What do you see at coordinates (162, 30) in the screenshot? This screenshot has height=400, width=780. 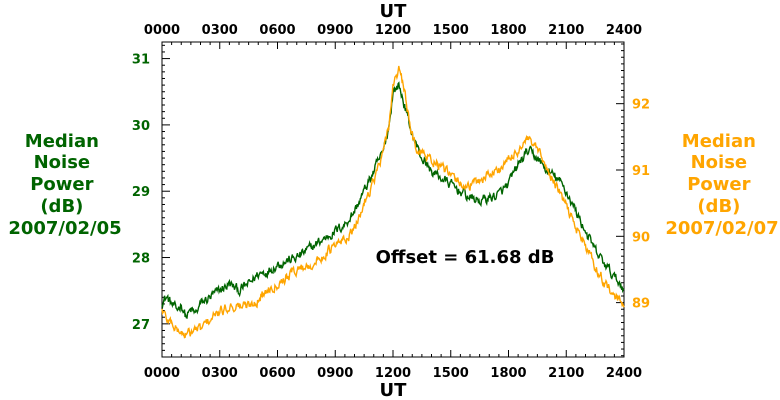 I see `x-tick-label-top: 0000` at bounding box center [162, 30].